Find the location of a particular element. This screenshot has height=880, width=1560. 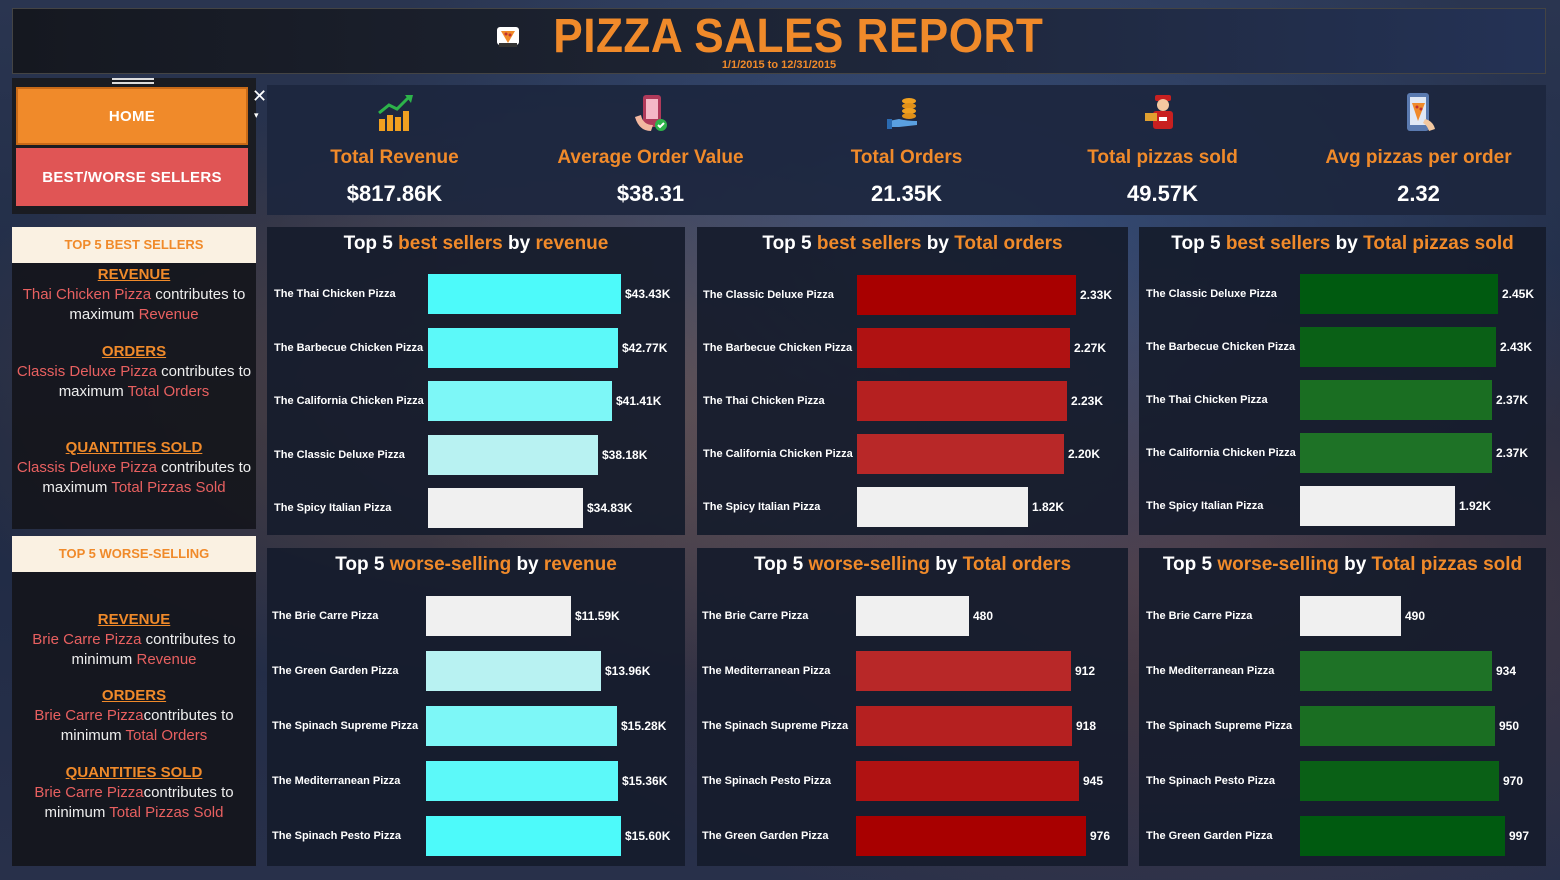

item-name: Thai Chicken Pizza is located at coordinates (87, 294).